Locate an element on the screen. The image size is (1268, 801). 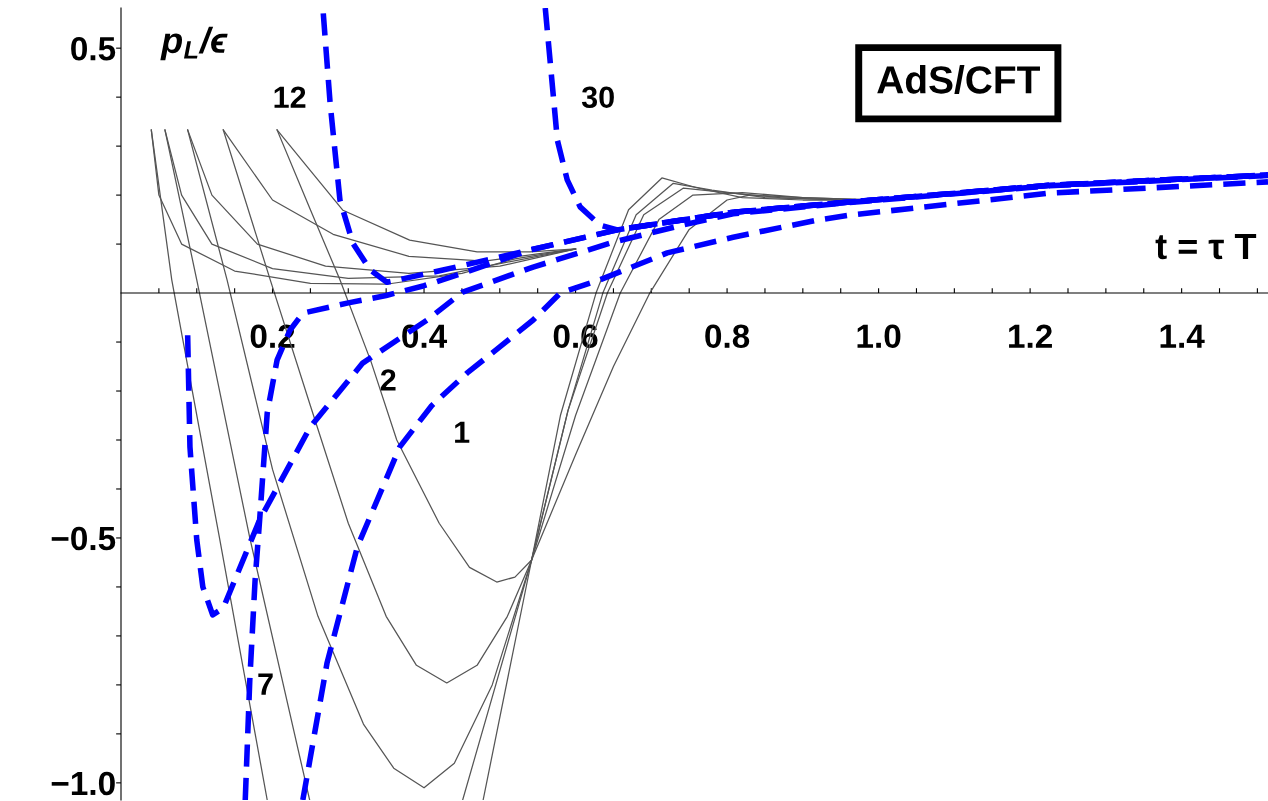
annotation: 30 is located at coordinates (597, 97).